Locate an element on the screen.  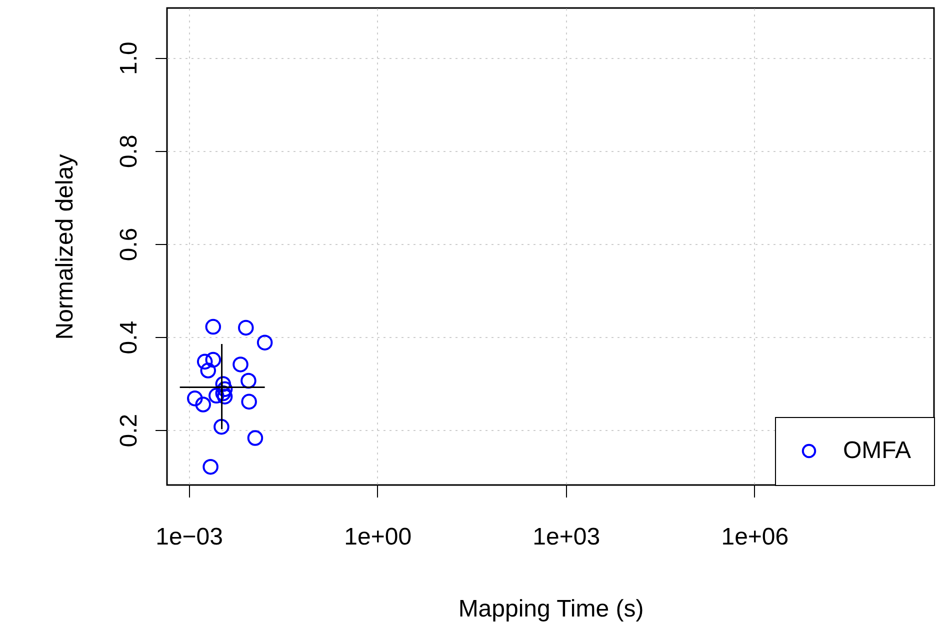
x-tick-label: 1e+06 is located at coordinates (755, 537).